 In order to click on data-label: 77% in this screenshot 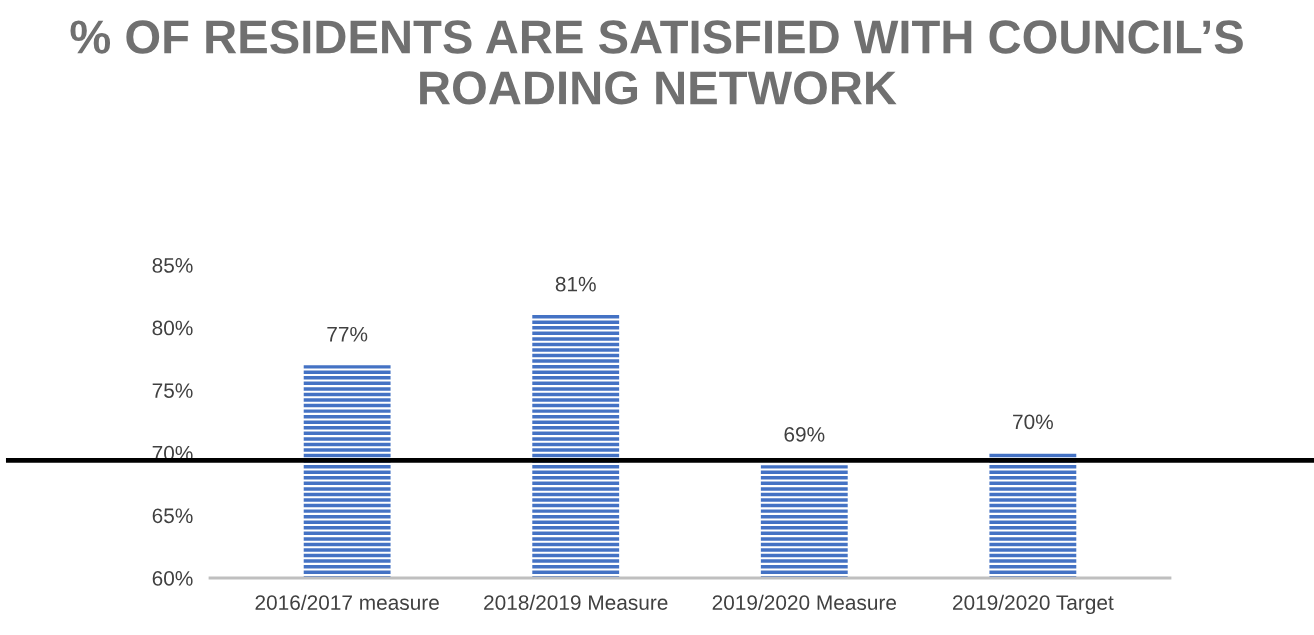, I will do `click(347, 334)`.